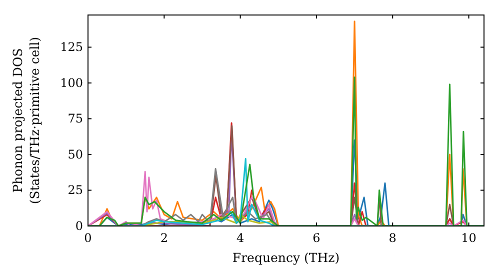  Describe the element at coordinates (392, 238) in the screenshot. I see `x-tick-label: 8` at that location.